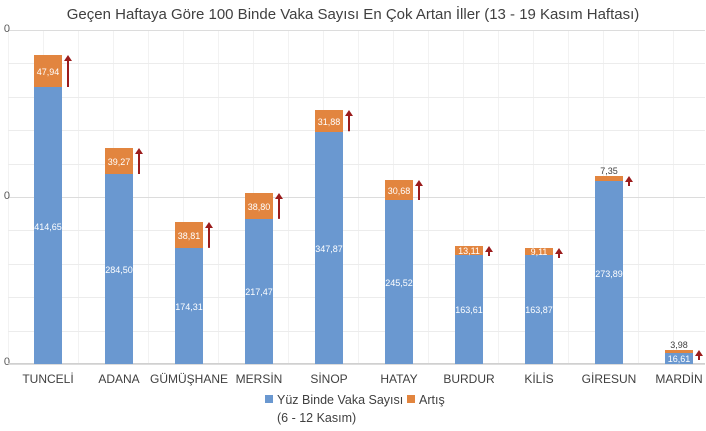 The image size is (706, 431). I want to click on bar-segment-increase: 38,81, so click(189, 234).